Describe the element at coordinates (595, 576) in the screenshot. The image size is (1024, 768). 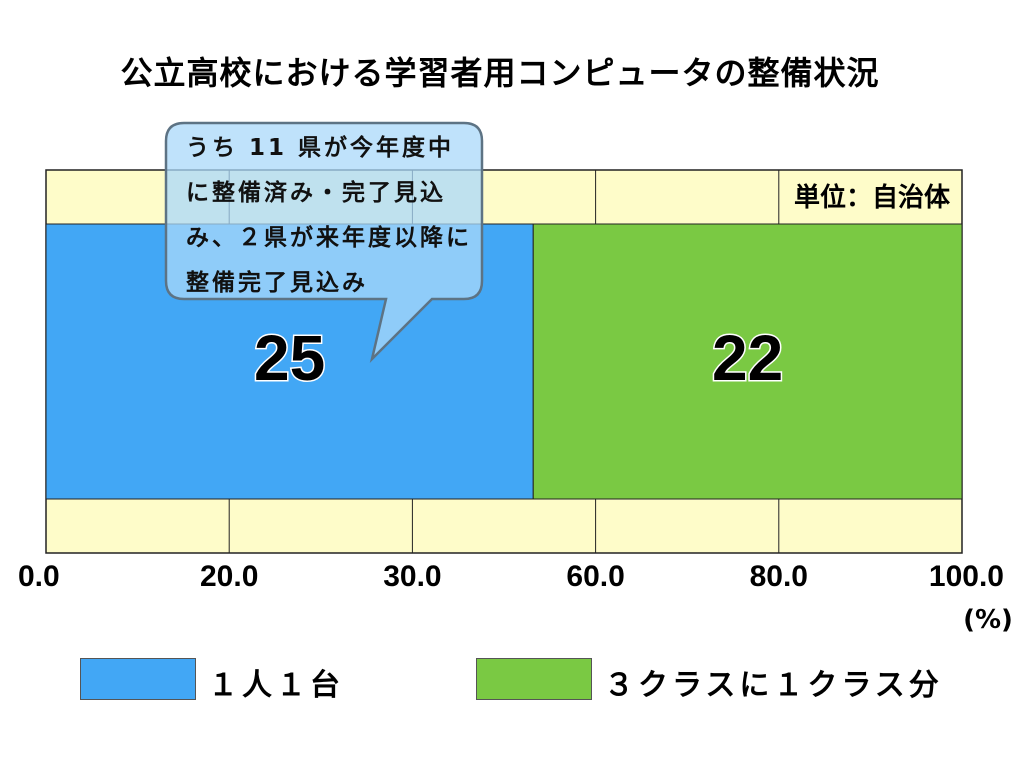
I see `x-tick-label: 60.0` at that location.